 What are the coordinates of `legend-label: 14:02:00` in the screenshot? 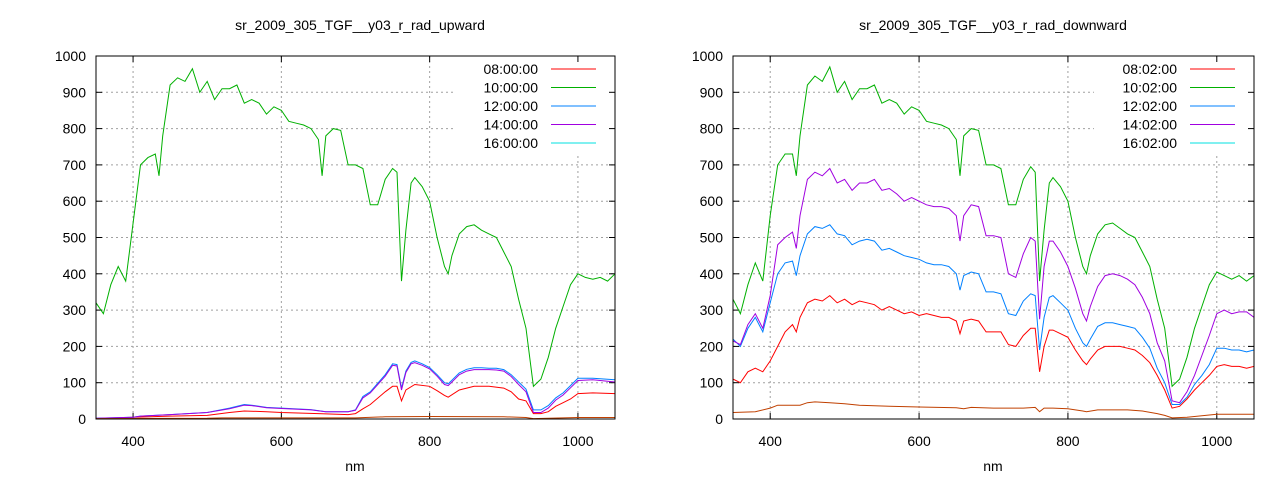 It's located at (1150, 125).